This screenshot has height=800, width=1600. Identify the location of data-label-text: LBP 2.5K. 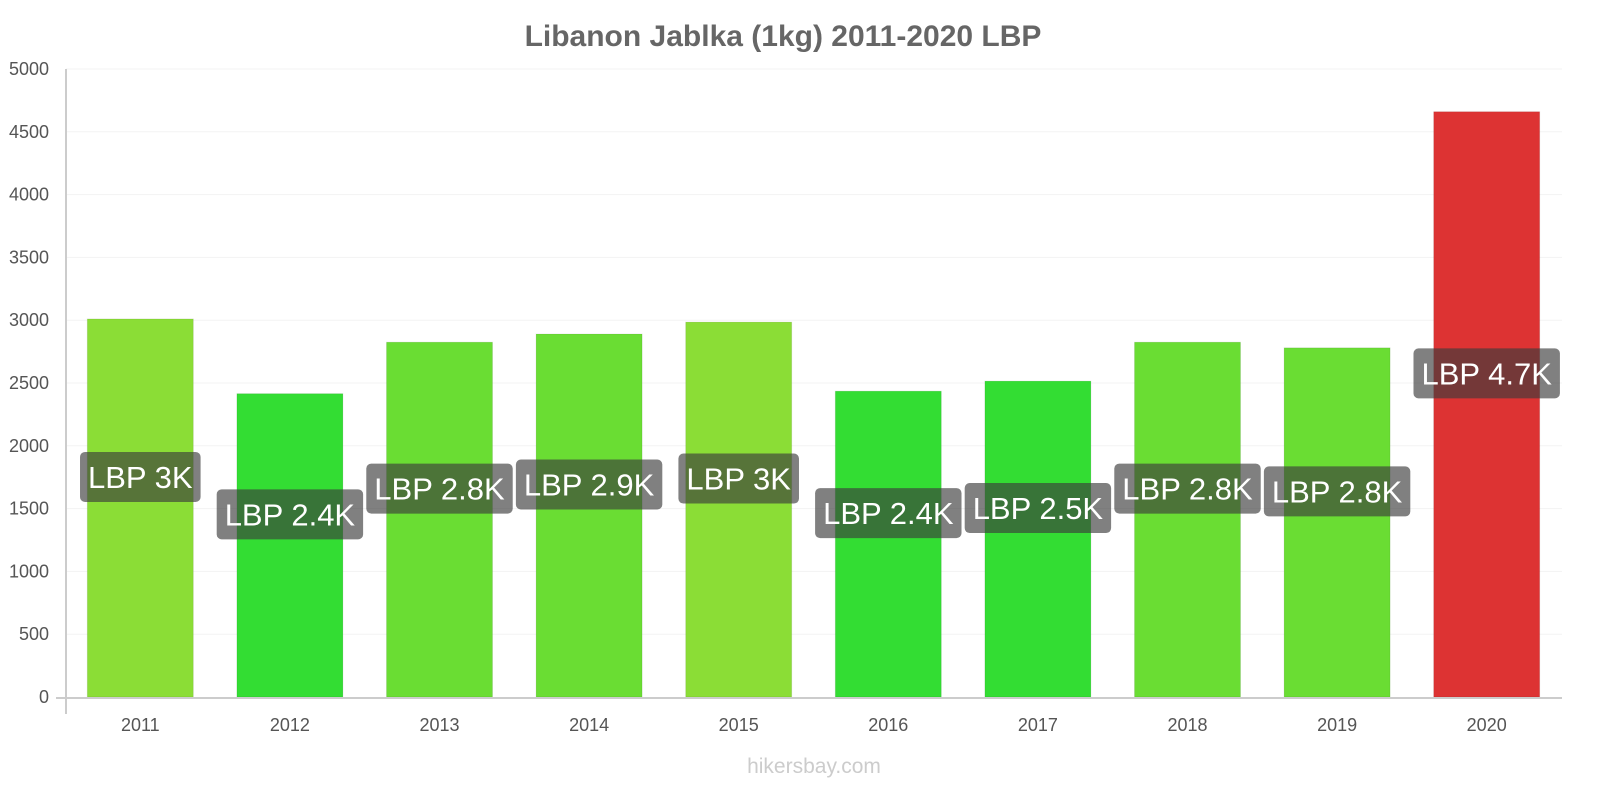
(1038, 508).